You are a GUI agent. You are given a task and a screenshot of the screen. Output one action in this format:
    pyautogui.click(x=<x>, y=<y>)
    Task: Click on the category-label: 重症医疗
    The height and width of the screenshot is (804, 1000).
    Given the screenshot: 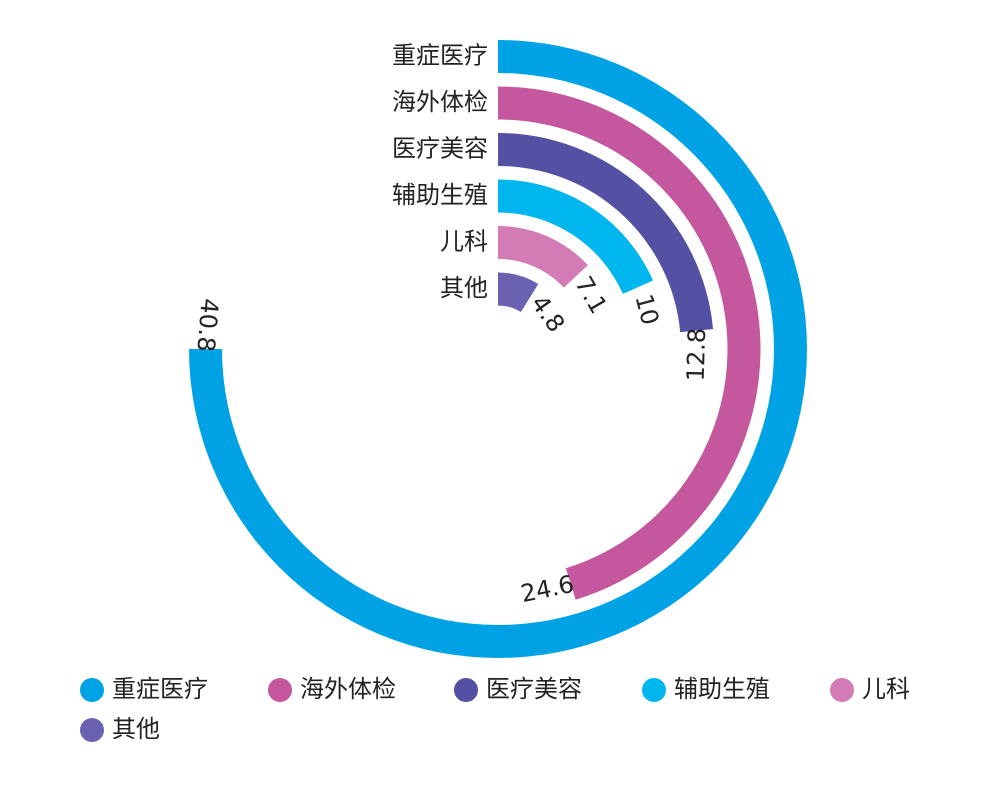 What is the action you would take?
    pyautogui.click(x=440, y=56)
    